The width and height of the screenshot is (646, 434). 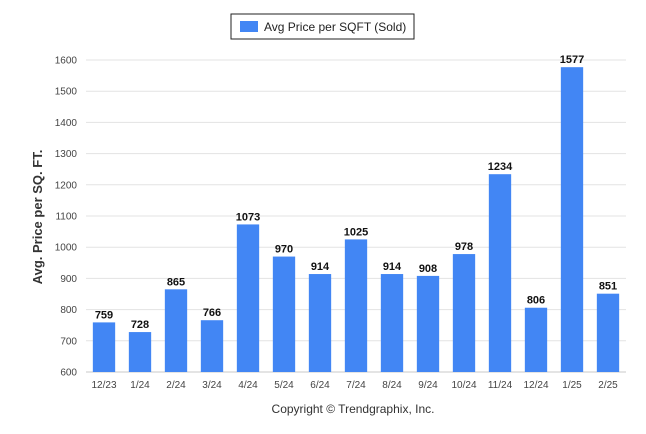 What do you see at coordinates (500, 167) in the screenshot?
I see `bar-value-label: 1234` at bounding box center [500, 167].